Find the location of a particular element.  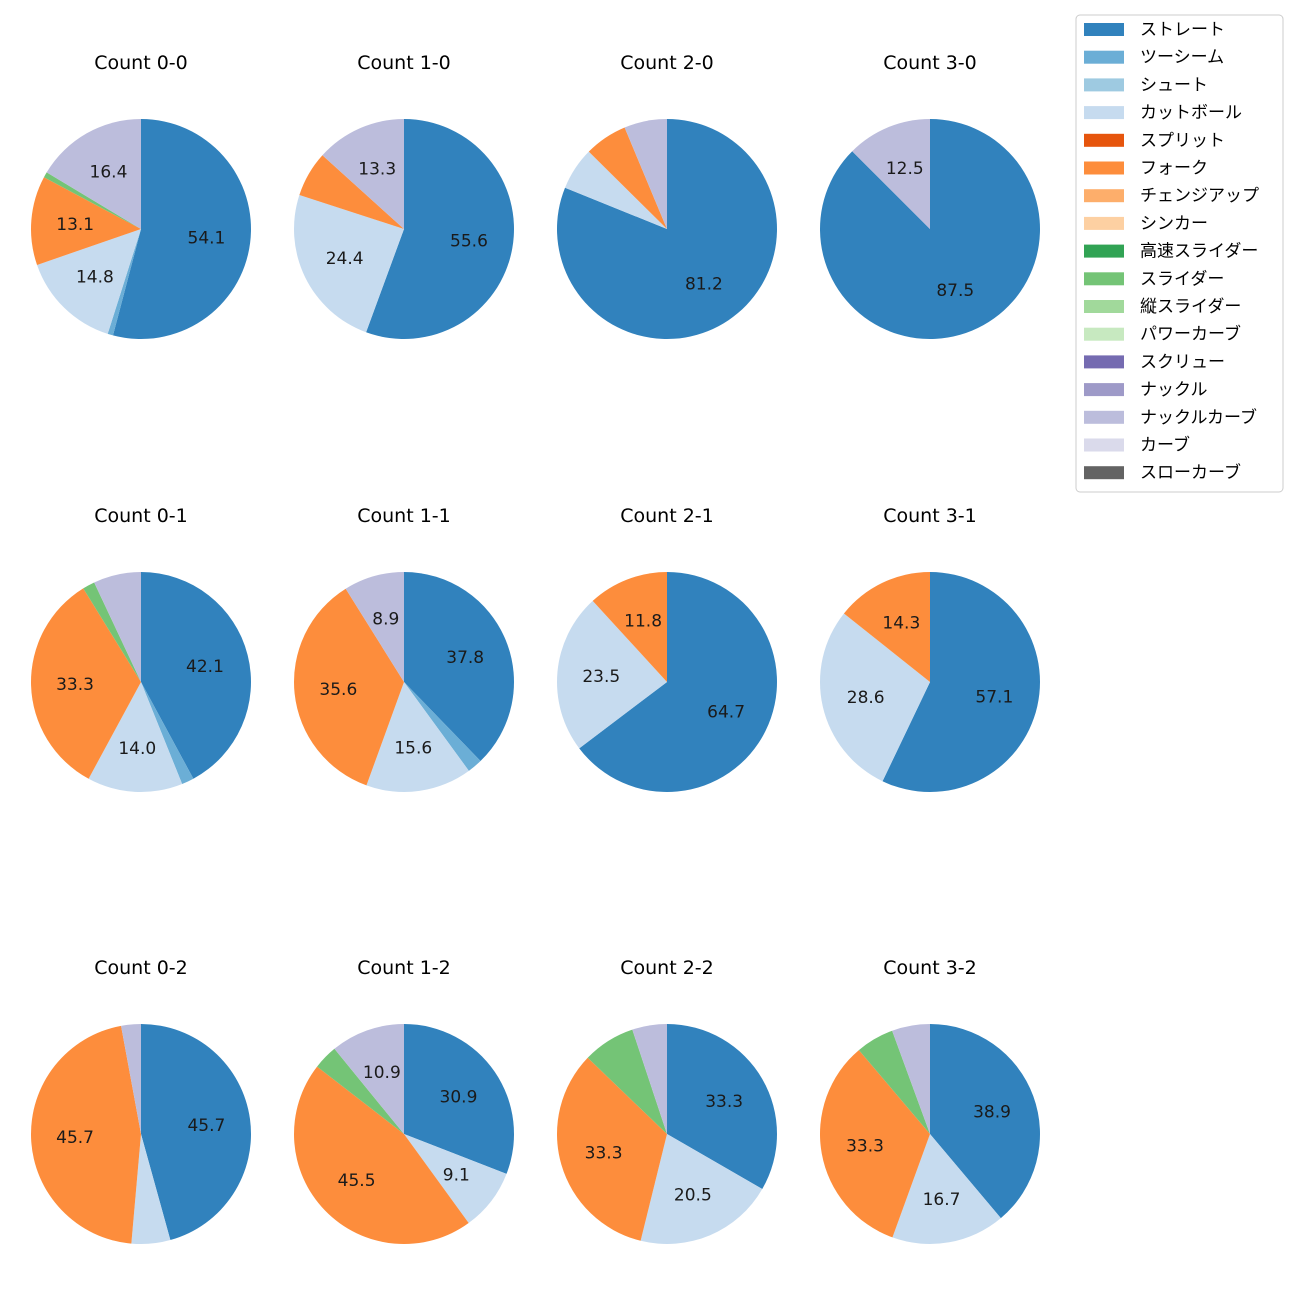

slice-label: 45.7 is located at coordinates (75, 1138).